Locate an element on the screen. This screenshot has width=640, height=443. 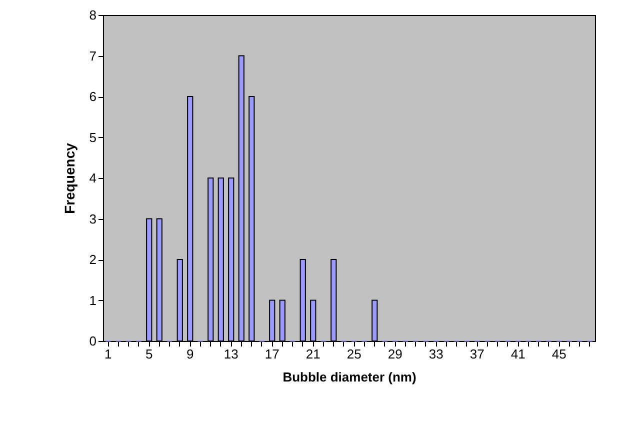
y-tick-label: 1 is located at coordinates (92, 300).